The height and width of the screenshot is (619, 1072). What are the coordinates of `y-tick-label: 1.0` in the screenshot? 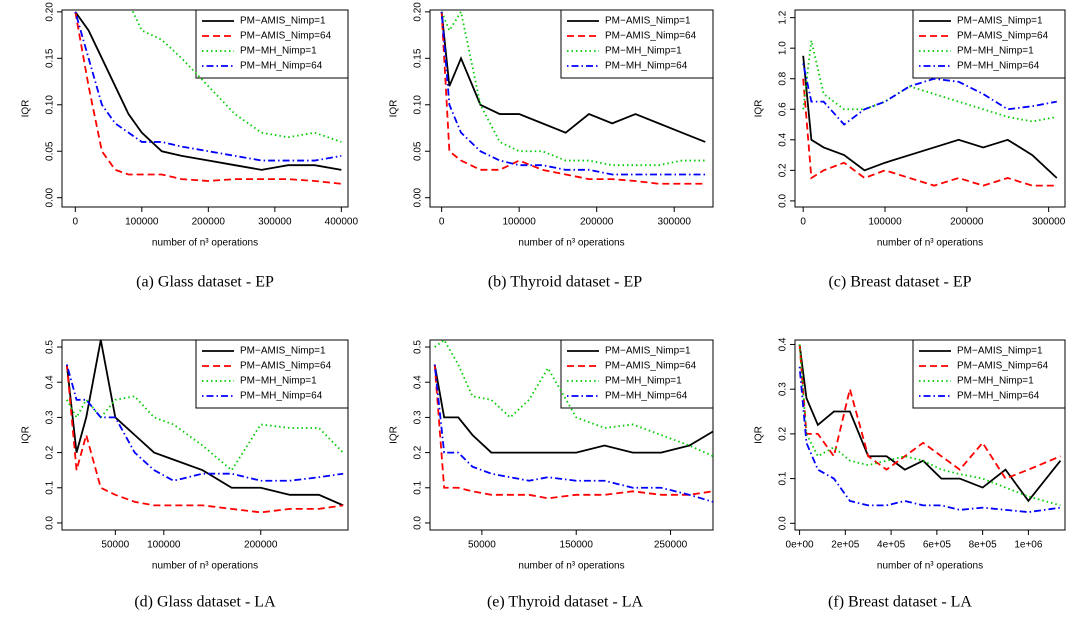 It's located at (783, 48).